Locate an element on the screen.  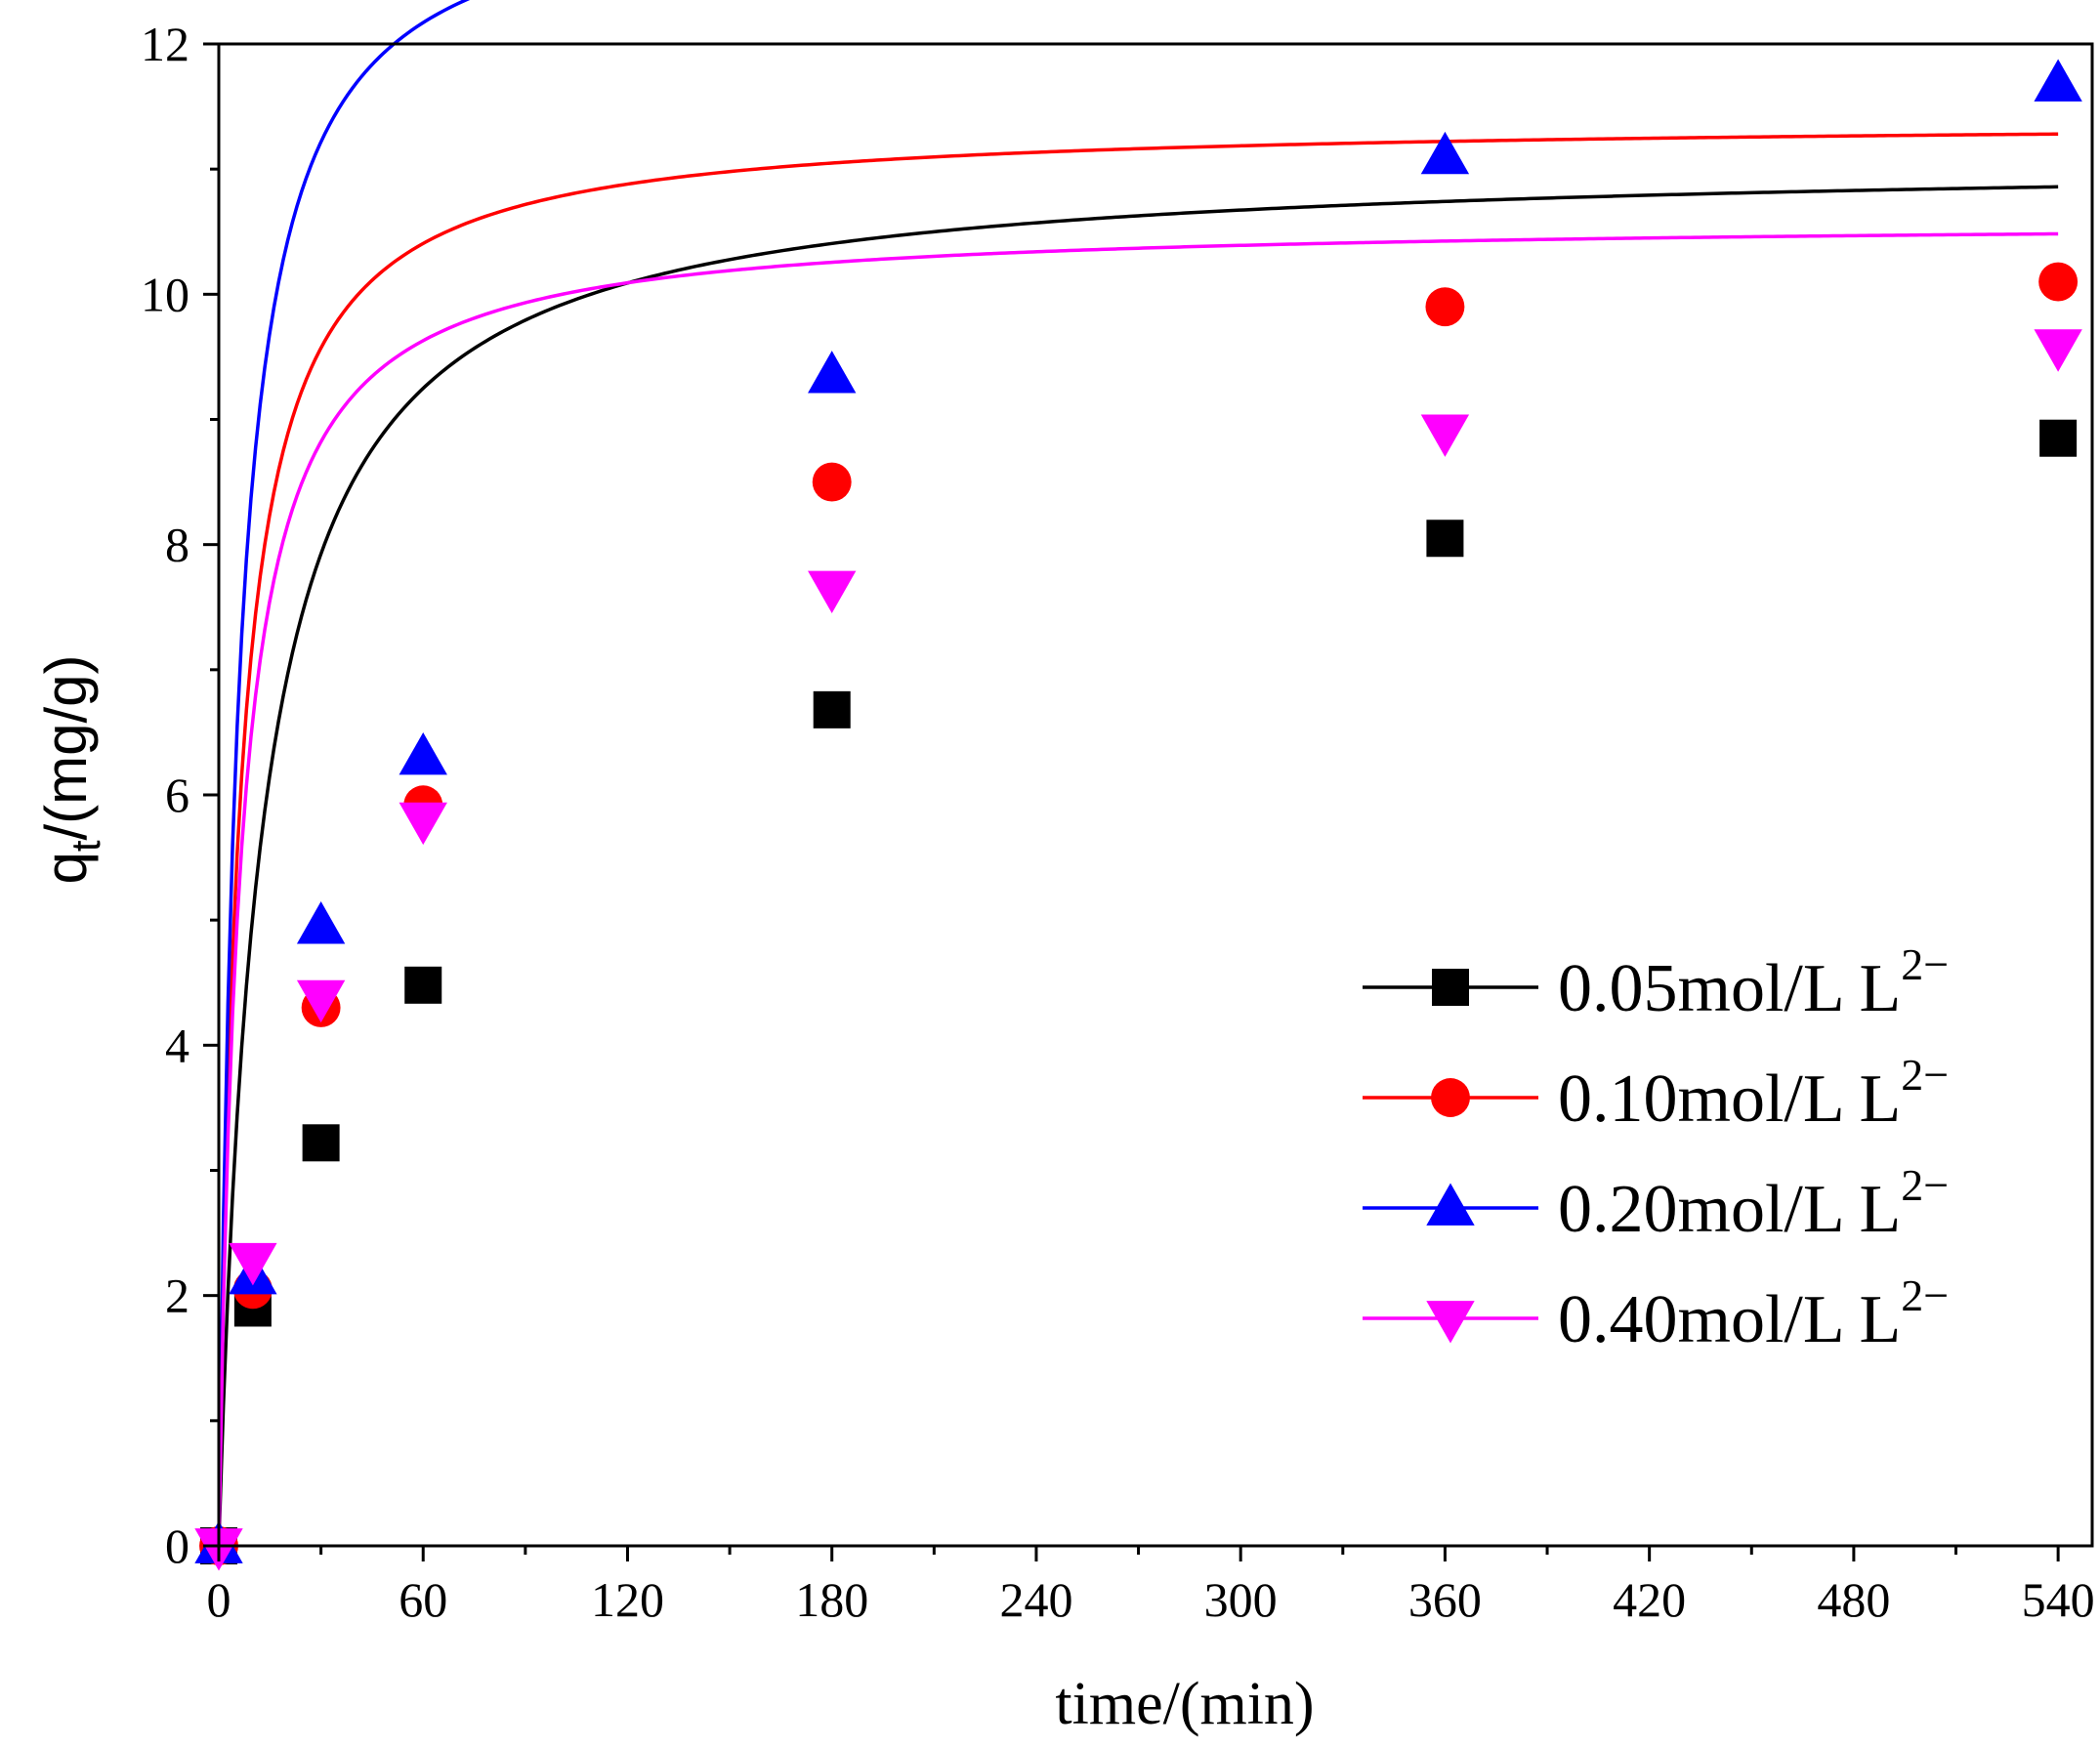
x-tick-label: 480 is located at coordinates (1853, 1599).